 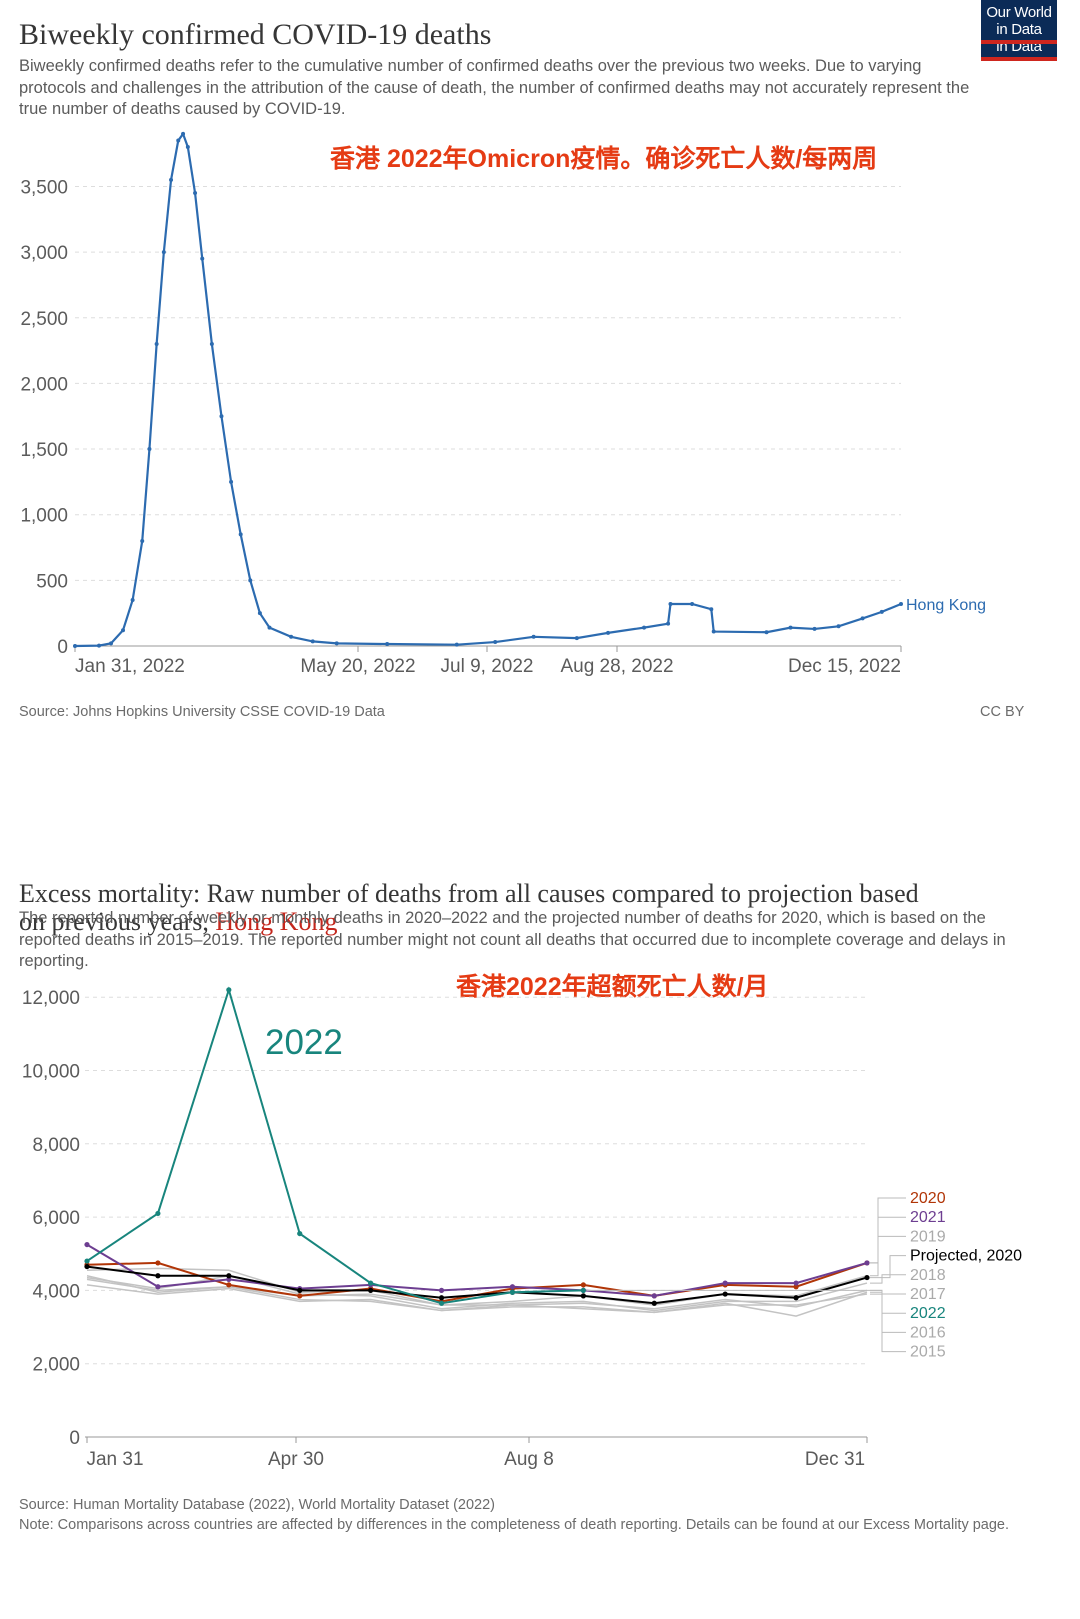 I want to click on y-tick-label: 6,000, so click(x=56, y=1218).